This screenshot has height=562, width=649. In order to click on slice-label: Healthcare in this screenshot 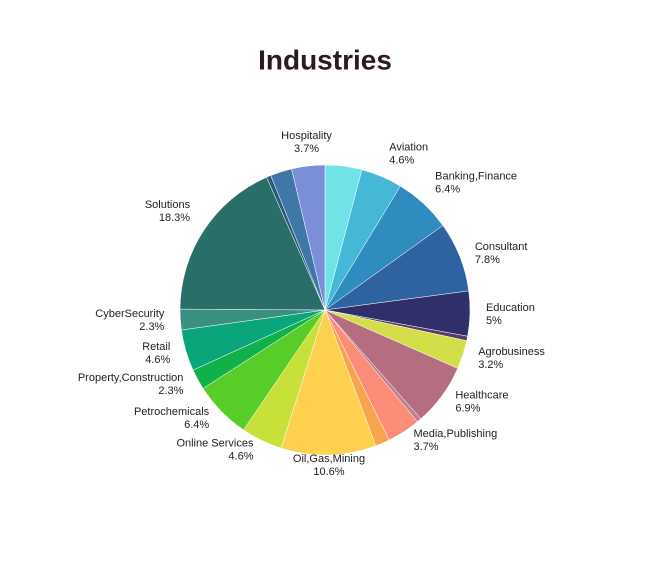, I will do `click(481, 395)`.